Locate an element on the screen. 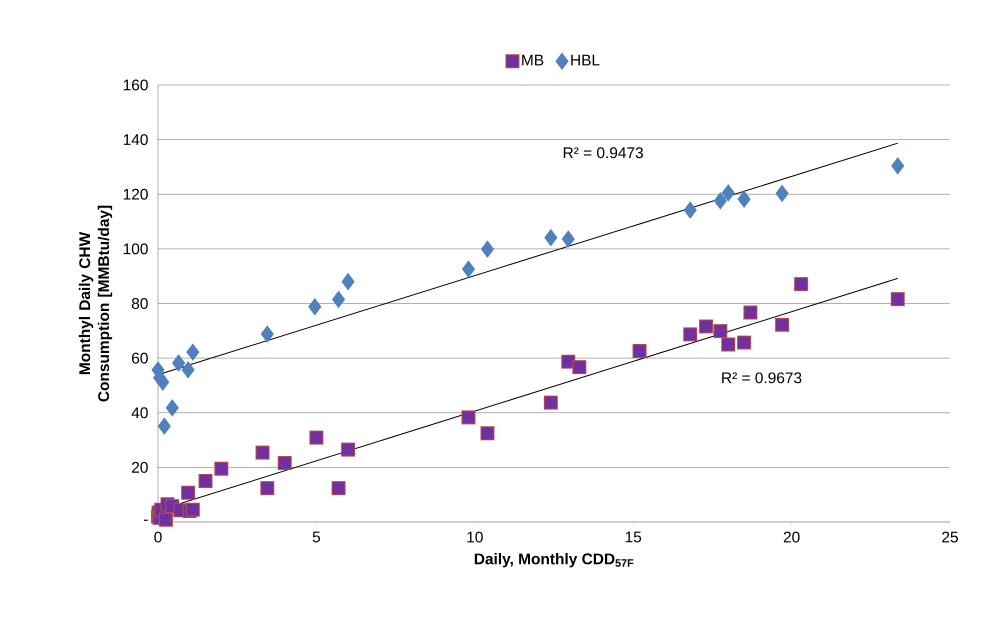  y-tick-label: 40 is located at coordinates (140, 412).